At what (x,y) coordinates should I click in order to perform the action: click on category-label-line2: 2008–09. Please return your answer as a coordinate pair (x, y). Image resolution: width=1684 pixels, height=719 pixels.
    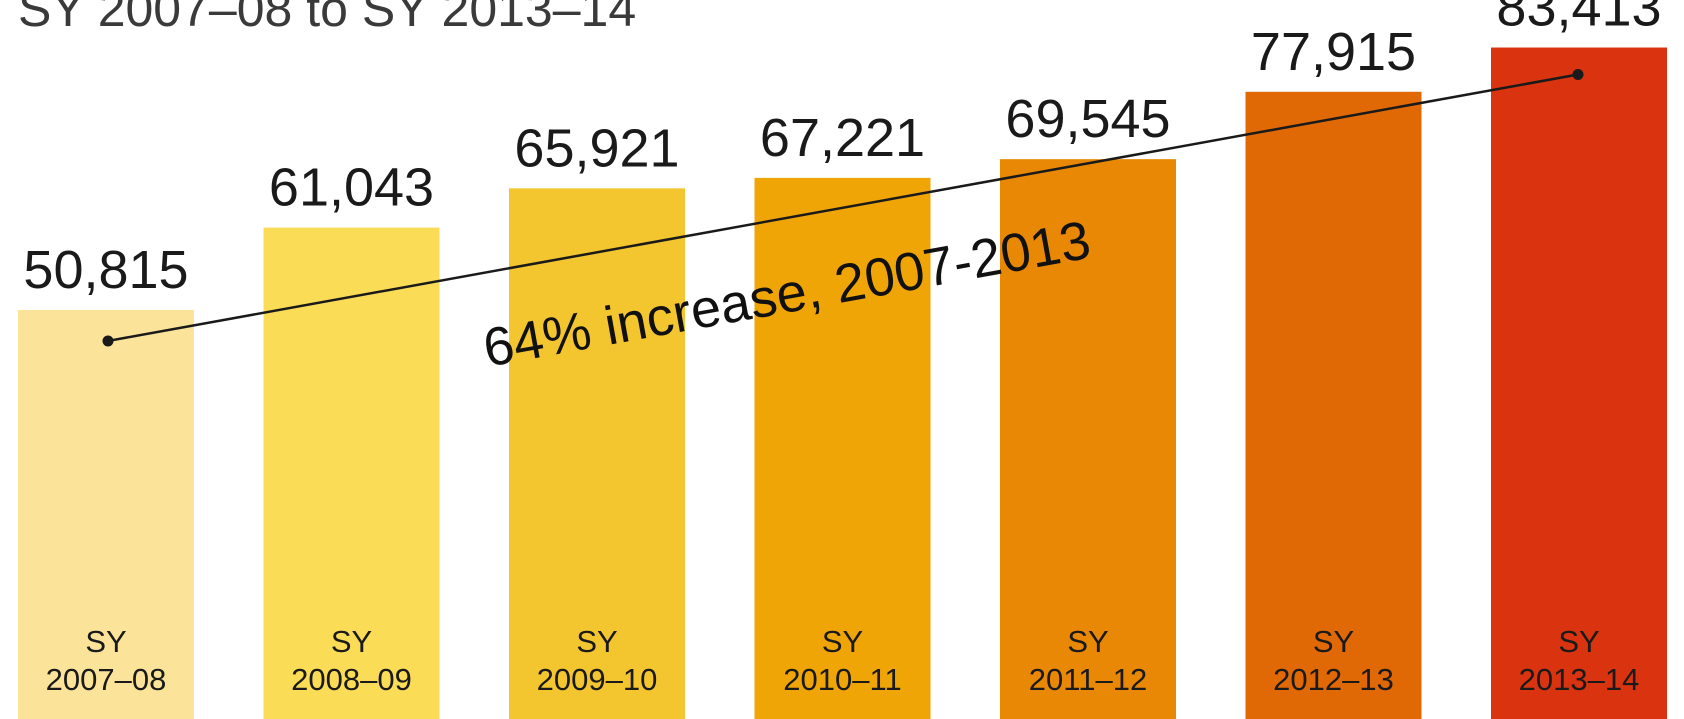
    Looking at the image, I should click on (351, 679).